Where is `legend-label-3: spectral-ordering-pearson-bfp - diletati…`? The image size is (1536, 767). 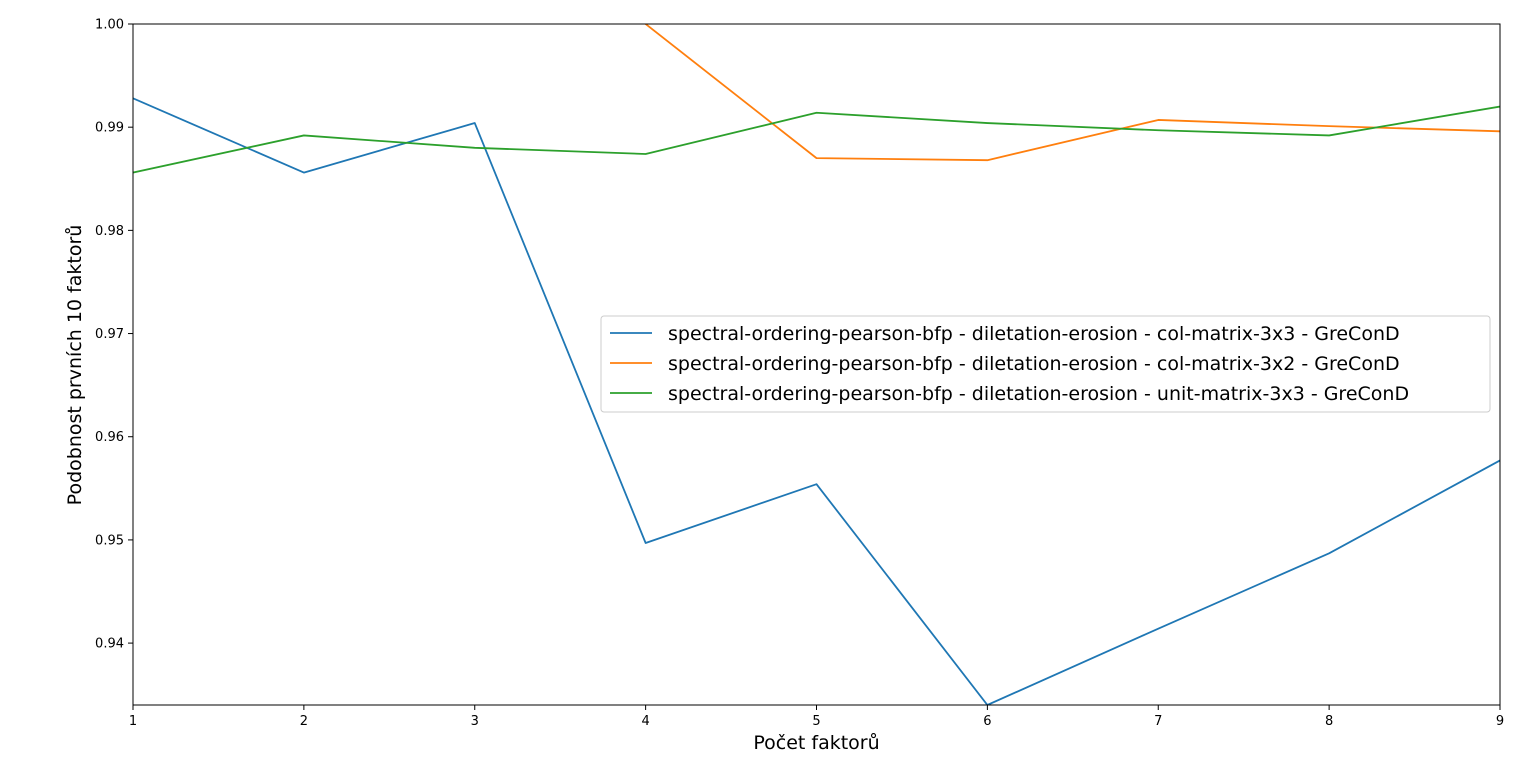 legend-label-3: spectral-ordering-pearson-bfp - diletati… is located at coordinates (1038, 394).